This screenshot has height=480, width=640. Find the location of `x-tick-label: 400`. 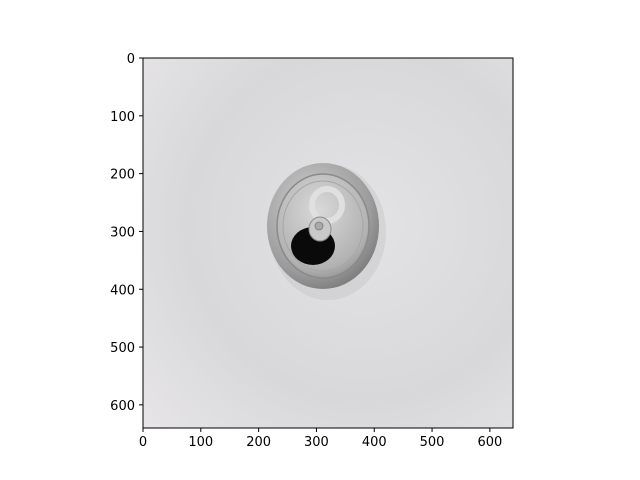

x-tick-label: 400 is located at coordinates (374, 442).